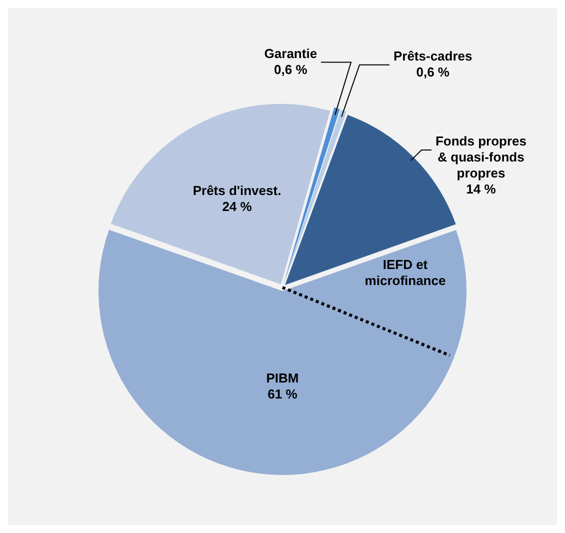 The height and width of the screenshot is (533, 565). What do you see at coordinates (481, 189) in the screenshot?
I see `data-label: 14 %` at bounding box center [481, 189].